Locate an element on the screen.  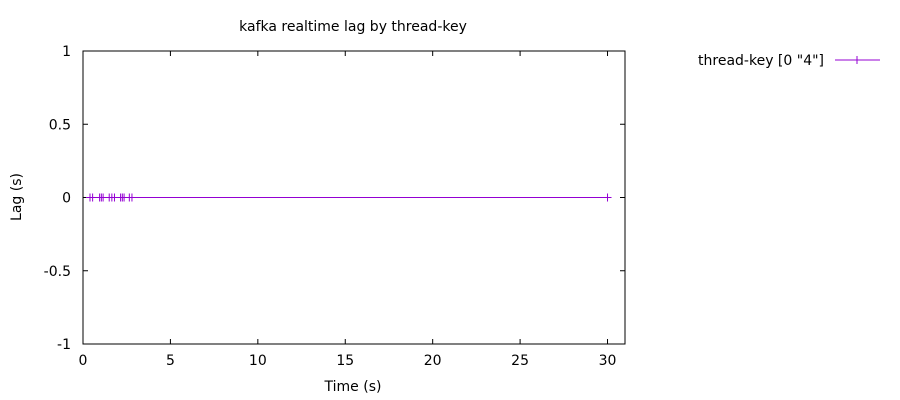
chart-title: kafka realtime lag by thread-key is located at coordinates (353, 27).